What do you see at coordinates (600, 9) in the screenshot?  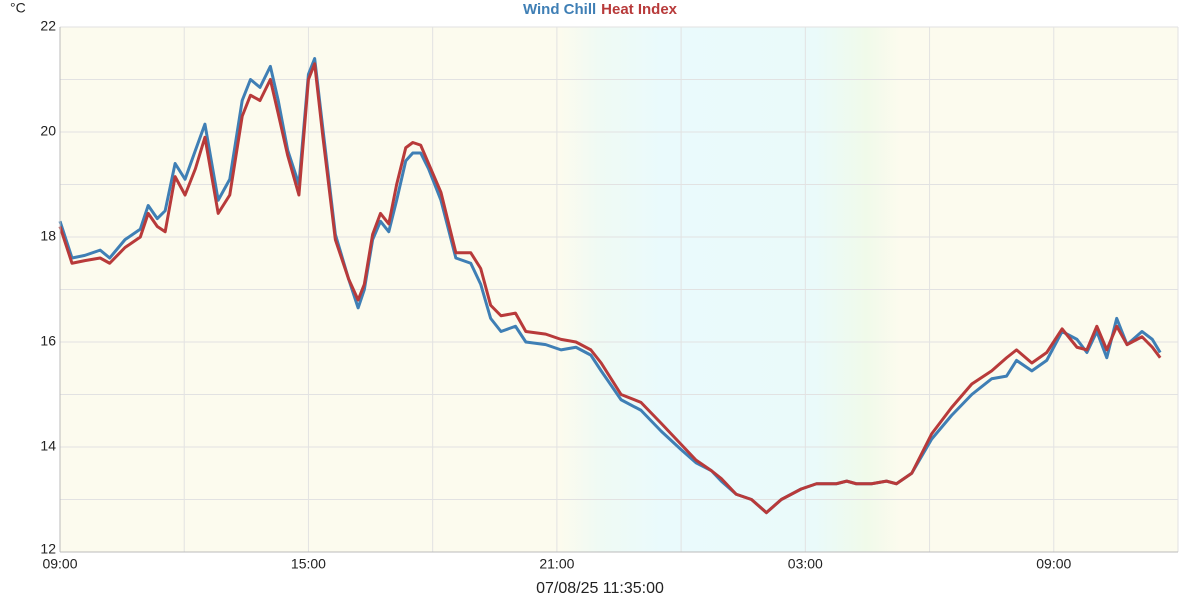 I see `legend: Wind Chill Heat Index` at bounding box center [600, 9].